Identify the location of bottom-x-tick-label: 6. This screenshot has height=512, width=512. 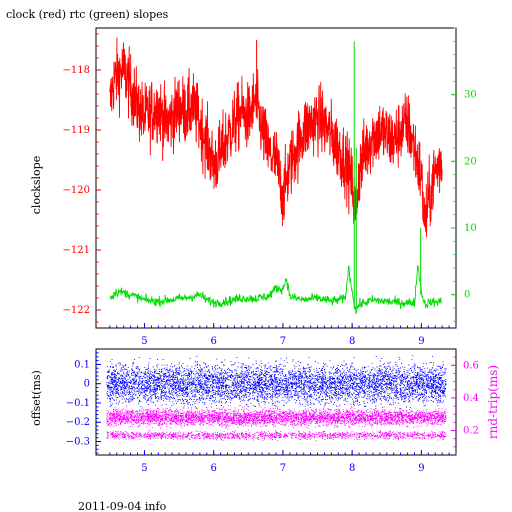
(214, 468).